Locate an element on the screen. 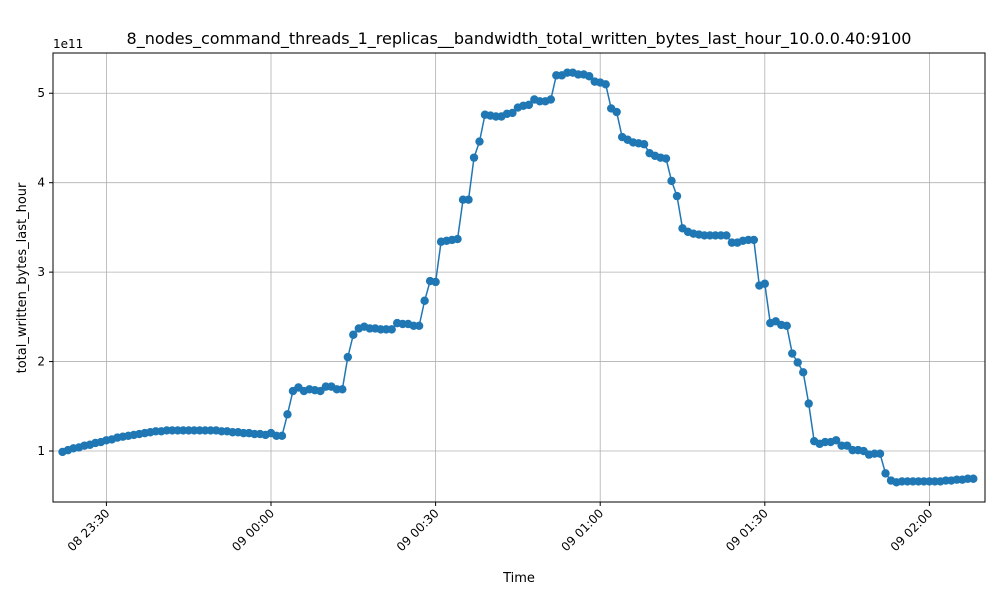  y-tick-label: 4 is located at coordinates (41, 183).